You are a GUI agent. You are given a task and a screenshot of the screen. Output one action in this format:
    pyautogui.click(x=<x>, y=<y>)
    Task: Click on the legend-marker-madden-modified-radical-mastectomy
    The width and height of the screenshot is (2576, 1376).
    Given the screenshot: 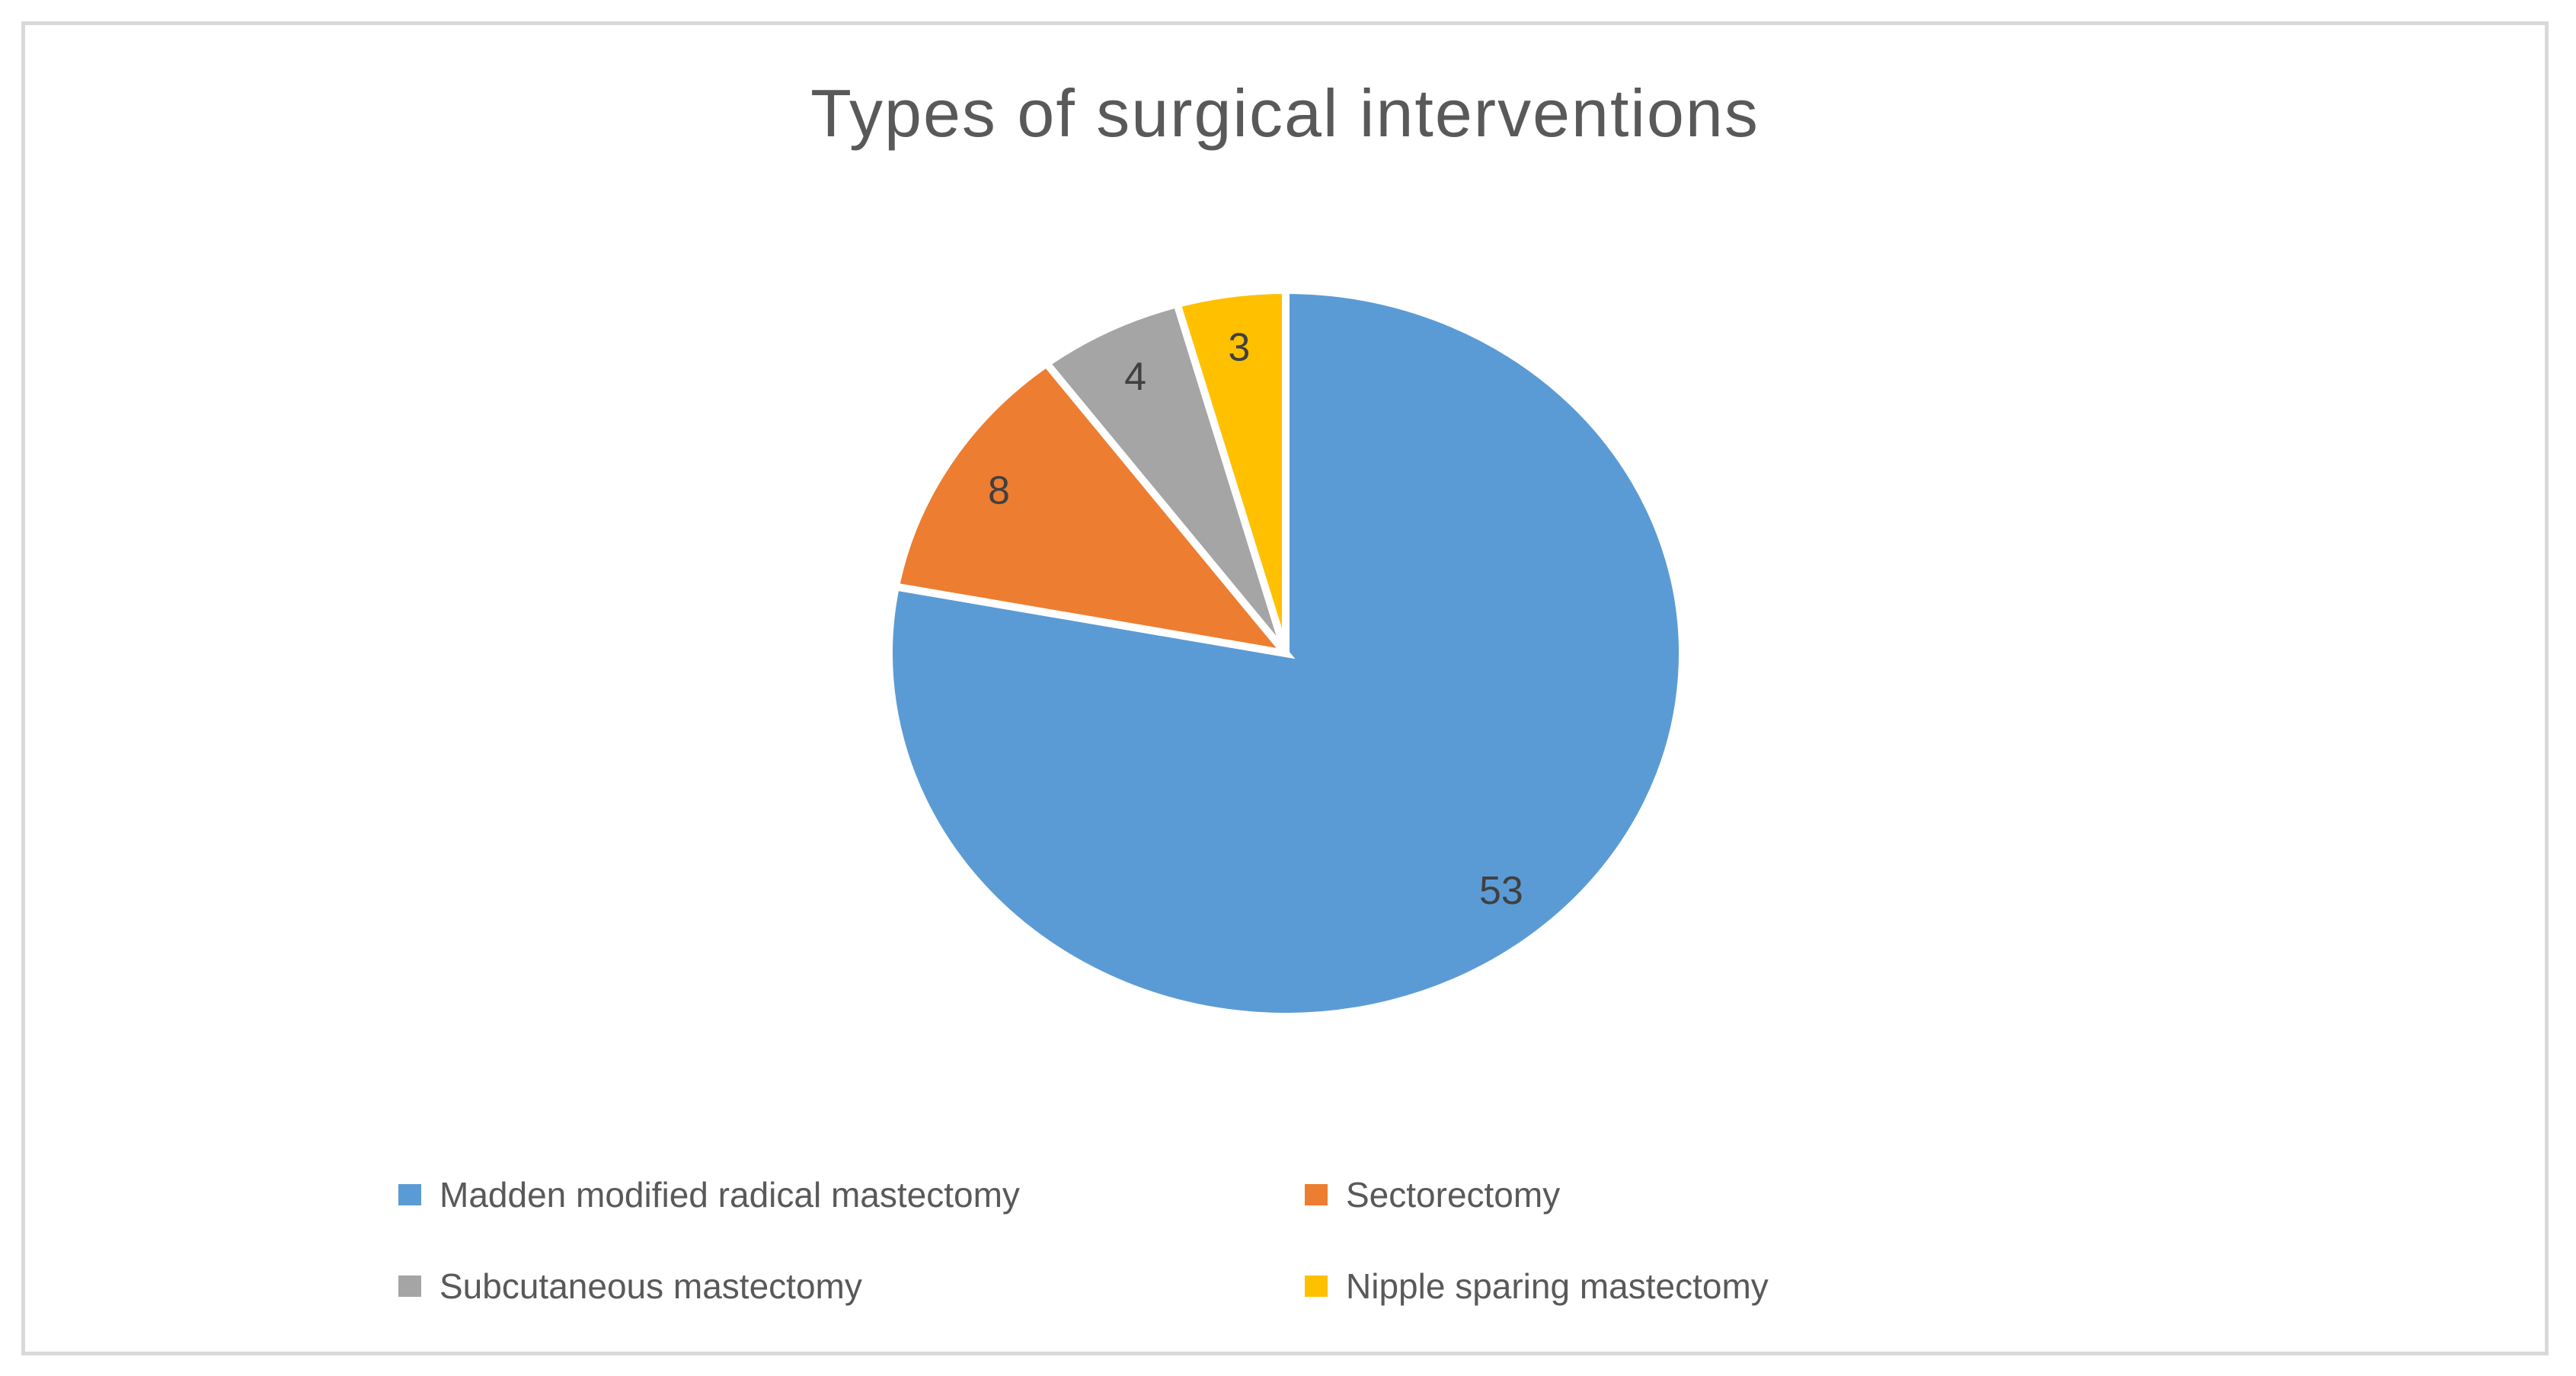 What is the action you would take?
    pyautogui.click(x=409, y=1194)
    